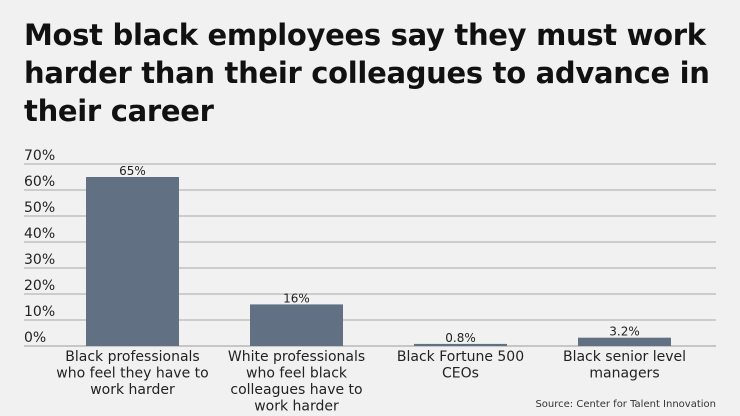 The image size is (740, 416). I want to click on x-tick-label: colleagues have to, so click(296, 390).